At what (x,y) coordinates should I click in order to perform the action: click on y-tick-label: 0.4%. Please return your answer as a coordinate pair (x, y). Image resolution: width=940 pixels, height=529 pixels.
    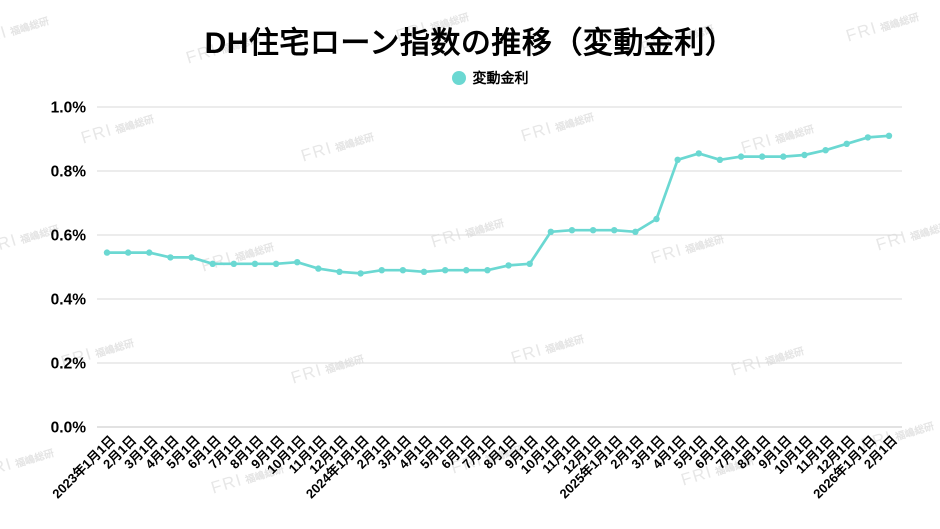
    Looking at the image, I should click on (69, 300).